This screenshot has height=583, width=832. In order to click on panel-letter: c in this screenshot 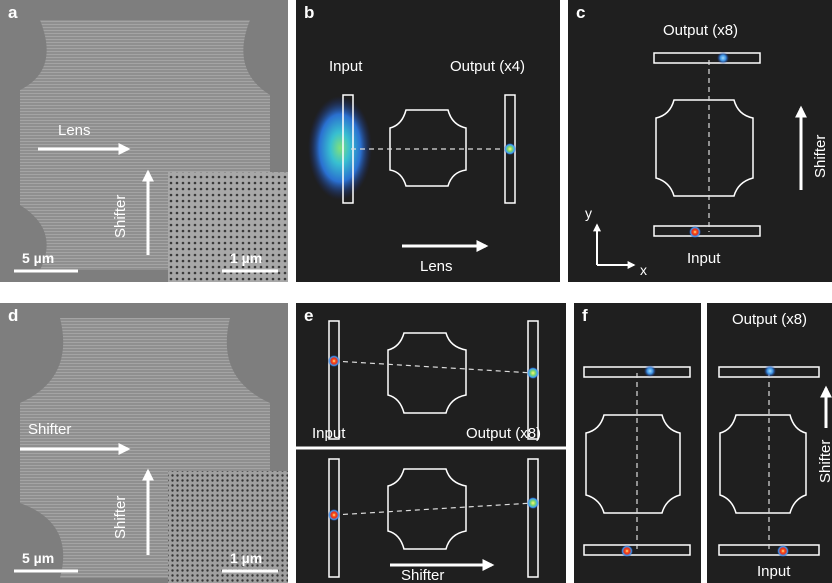, I will do `click(581, 12)`.